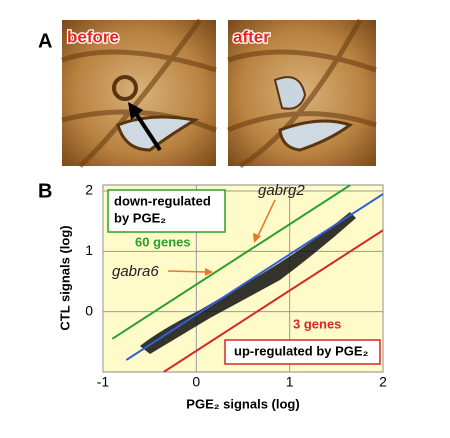  I want to click on x-axis-label: PGE₂ signals (log), so click(242, 403).